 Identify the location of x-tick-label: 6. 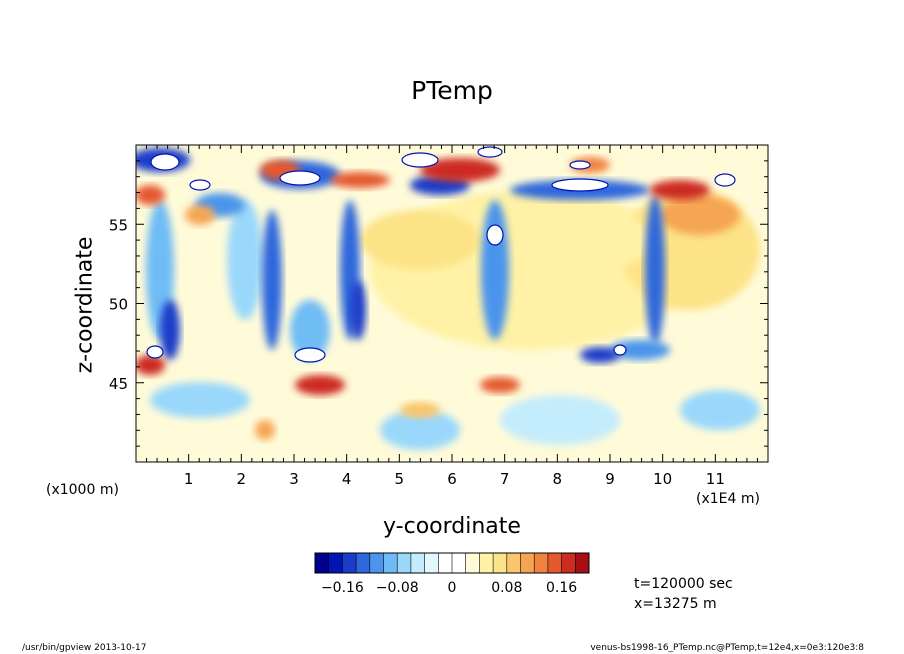
(452, 479).